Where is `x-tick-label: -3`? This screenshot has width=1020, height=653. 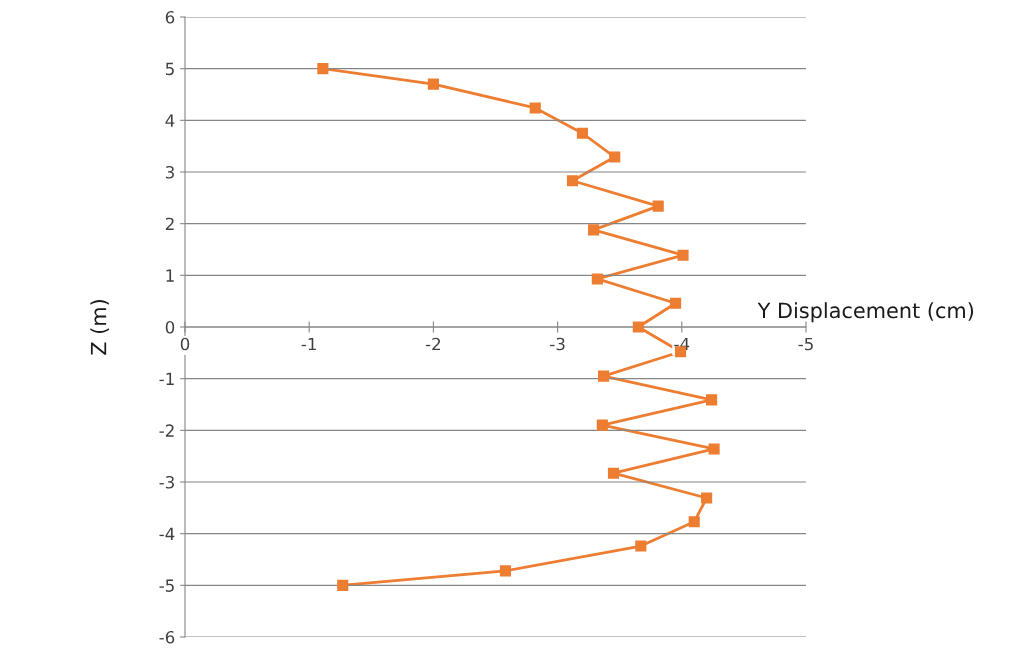 x-tick-label: -3 is located at coordinates (557, 344).